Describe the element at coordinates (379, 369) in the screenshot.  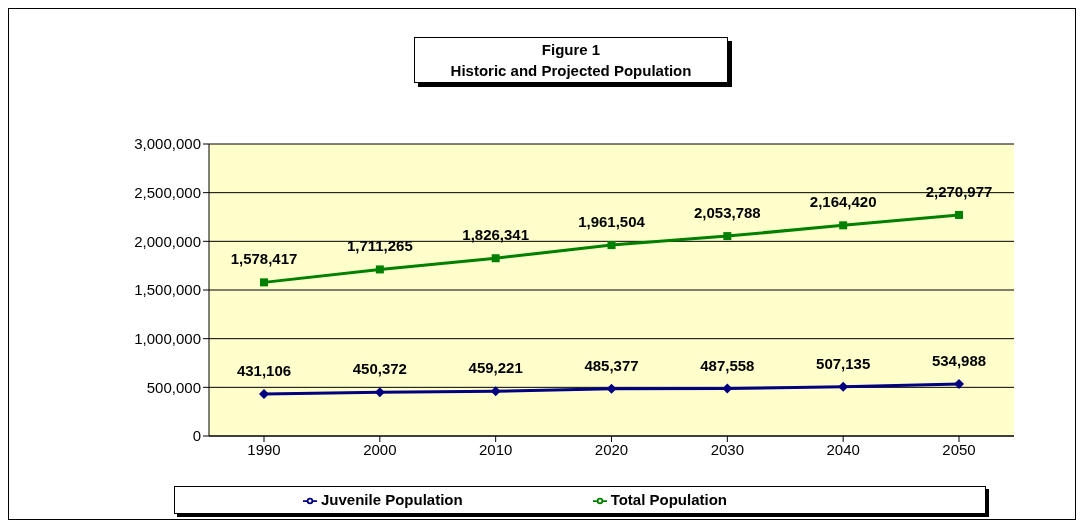
I see `data-label: 450,372` at that location.